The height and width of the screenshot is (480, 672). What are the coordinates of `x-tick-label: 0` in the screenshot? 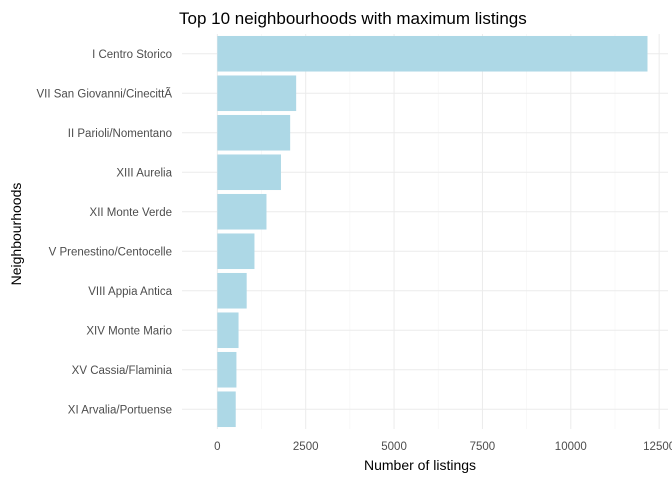 It's located at (217, 447).